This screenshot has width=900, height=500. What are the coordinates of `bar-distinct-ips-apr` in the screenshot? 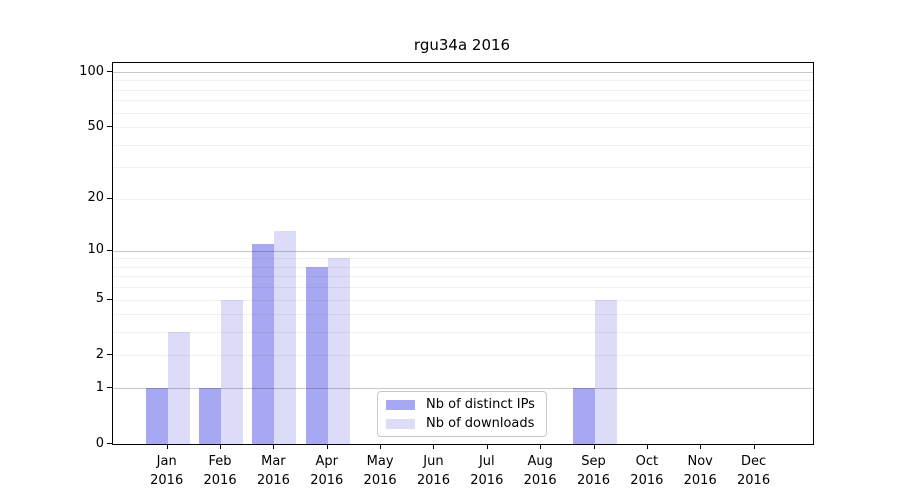 It's located at (316, 355).